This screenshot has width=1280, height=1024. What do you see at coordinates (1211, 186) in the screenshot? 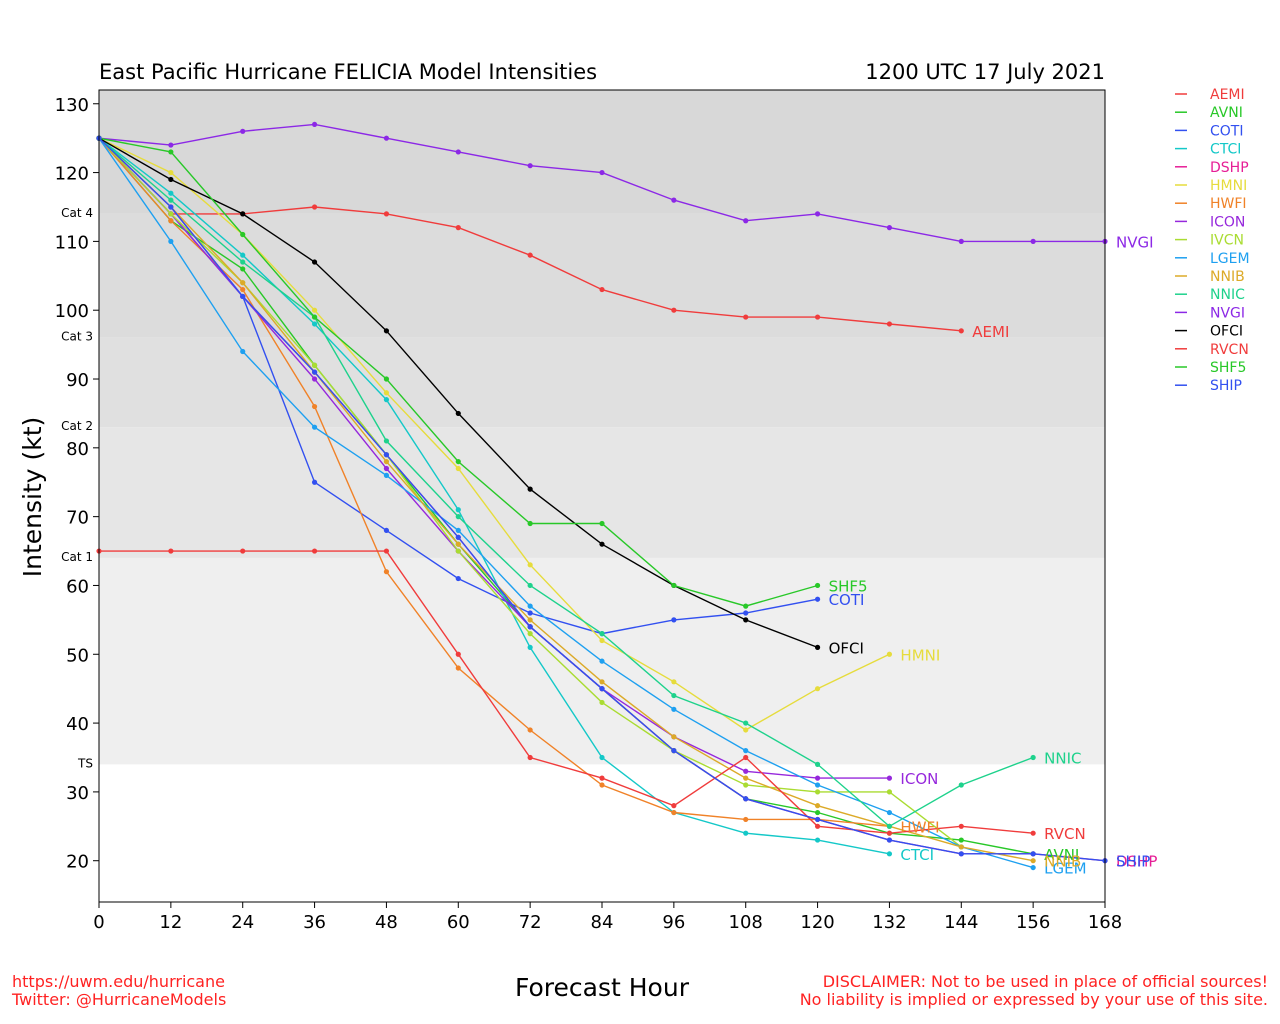
I see `legend-item-hmni: HMNI` at bounding box center [1211, 186].